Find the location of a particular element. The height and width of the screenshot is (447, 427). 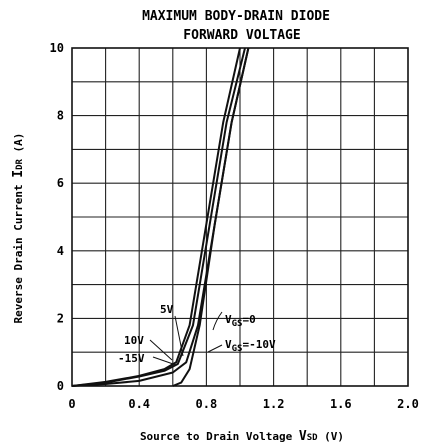

x-axis-label: Source to Drain Voltage VSD (V) is located at coordinates (242, 436).